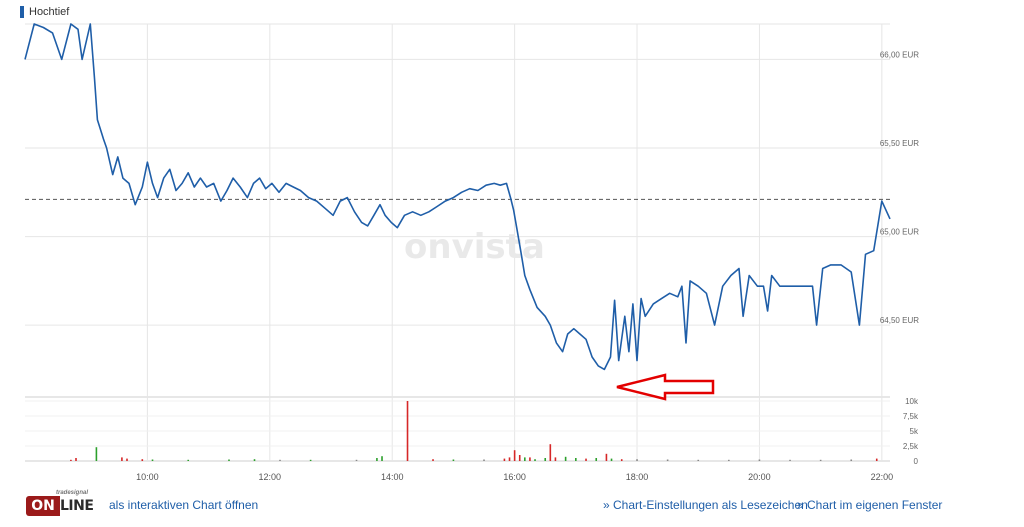  I want to click on own-window-link: » Chart im eigenen Fenster, so click(870, 505).